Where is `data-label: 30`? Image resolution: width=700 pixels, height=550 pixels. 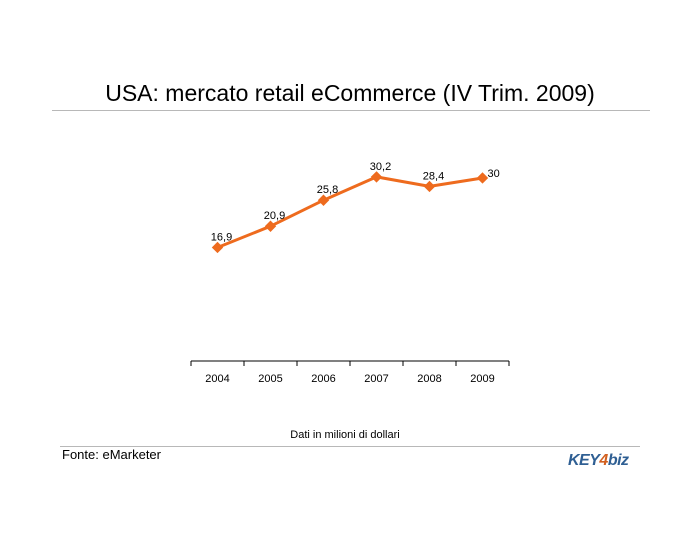
data-label: 30 is located at coordinates (494, 174).